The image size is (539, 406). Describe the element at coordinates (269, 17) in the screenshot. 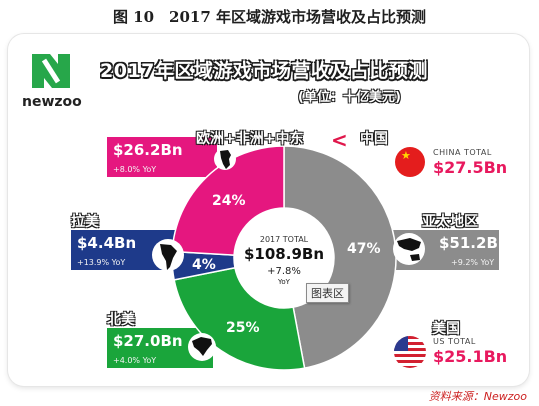

I see `figure-title: 图 10 2017 年区域游戏市场营收及占比预测` at that location.